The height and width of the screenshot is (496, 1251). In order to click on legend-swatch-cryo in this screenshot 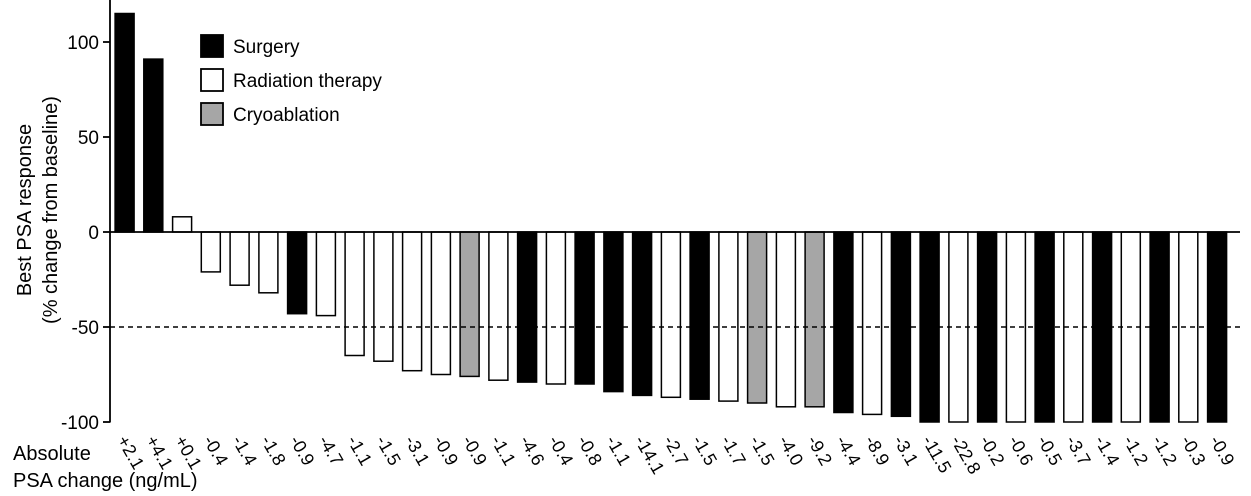, I will do `click(212, 114)`.